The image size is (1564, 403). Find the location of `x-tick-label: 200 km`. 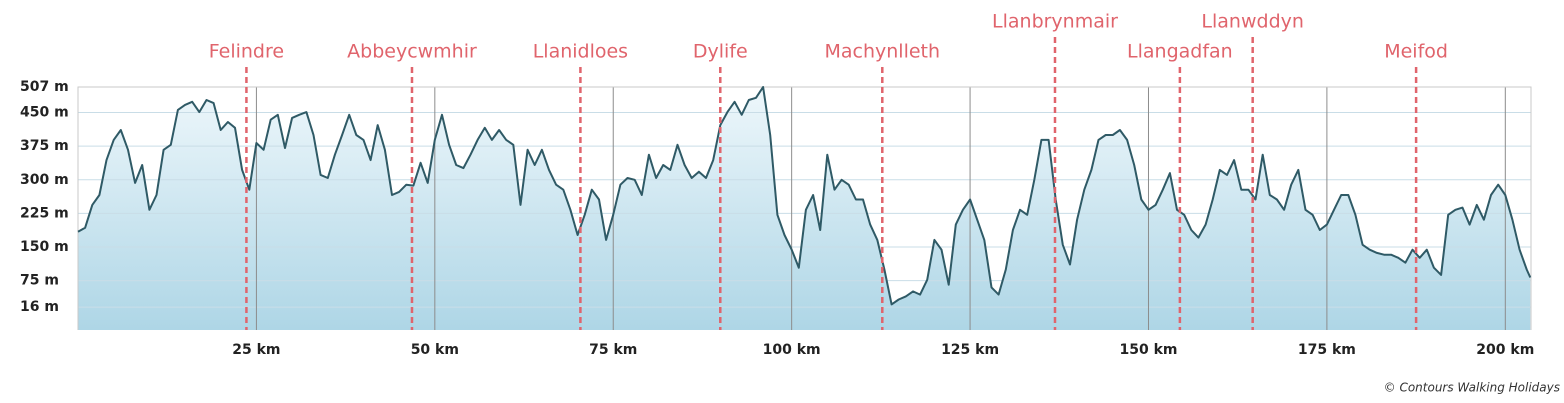

x-tick-label: 200 km is located at coordinates (1505, 350).